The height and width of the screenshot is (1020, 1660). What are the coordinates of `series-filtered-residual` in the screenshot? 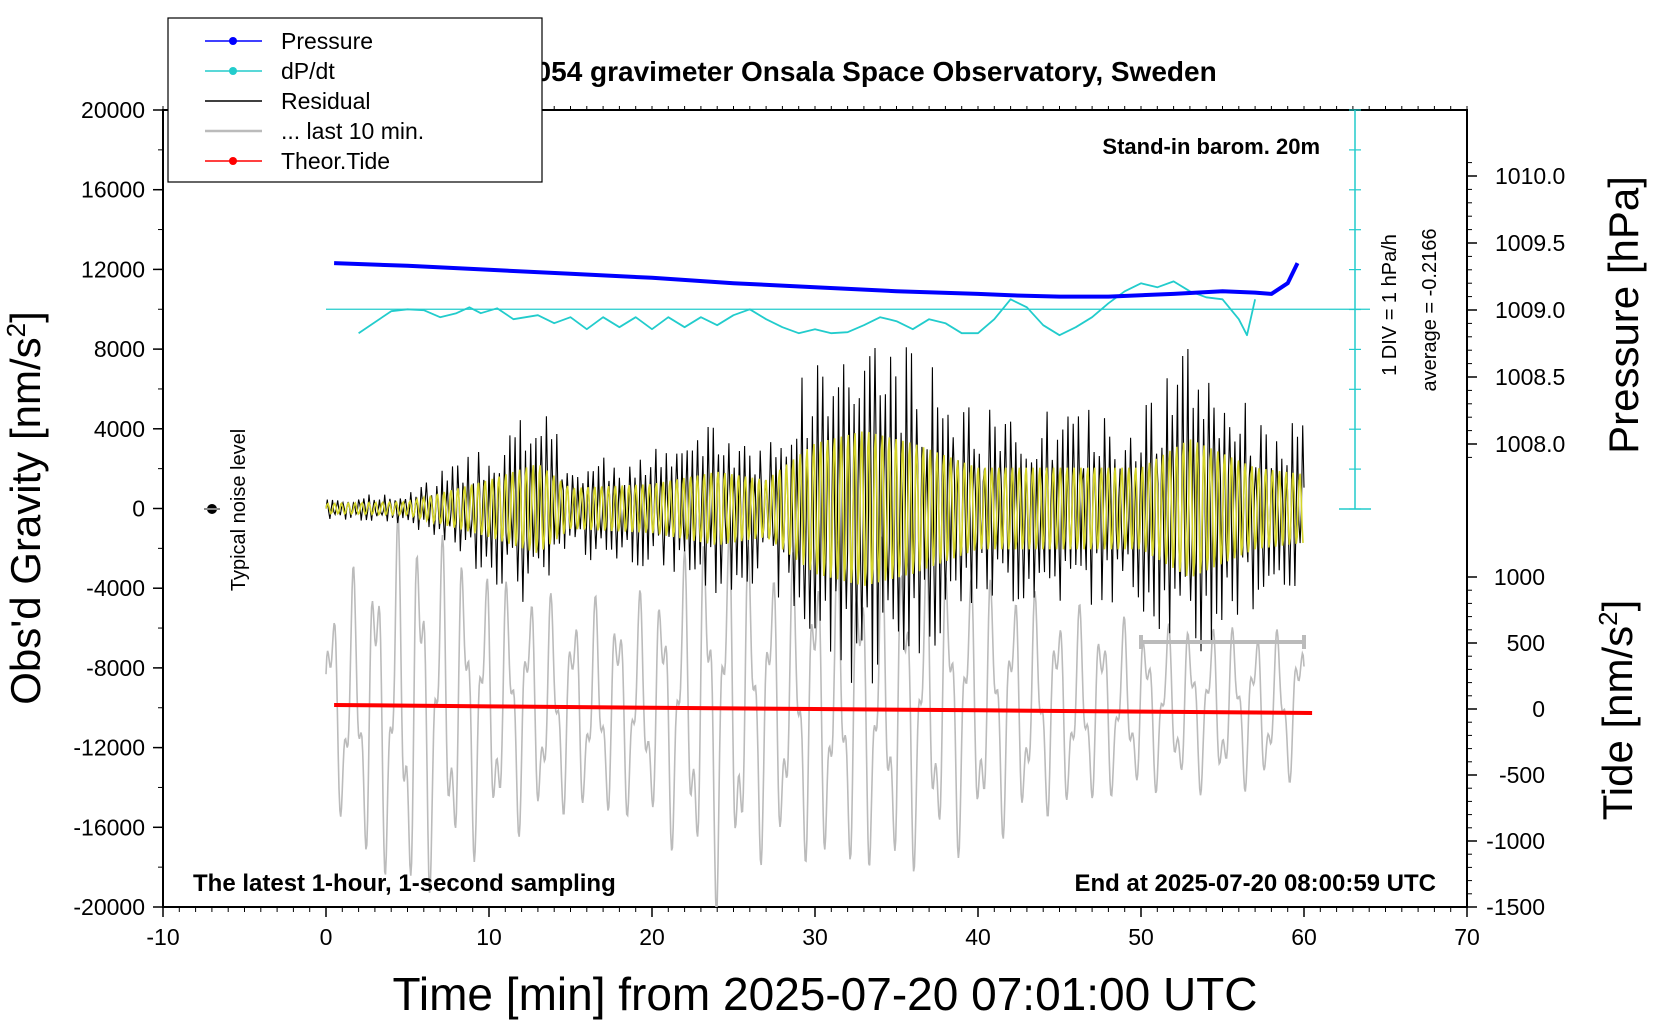 It's located at (814, 508).